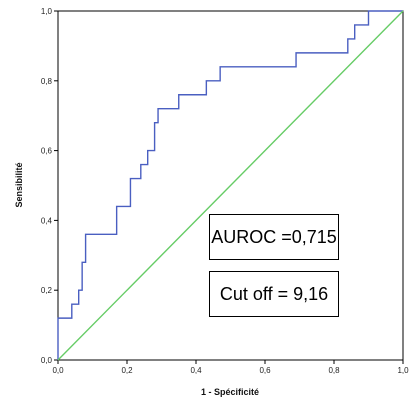 This screenshot has width=414, height=403. I want to click on cutoff-annotation: Cut off = 9,16, so click(274, 294).